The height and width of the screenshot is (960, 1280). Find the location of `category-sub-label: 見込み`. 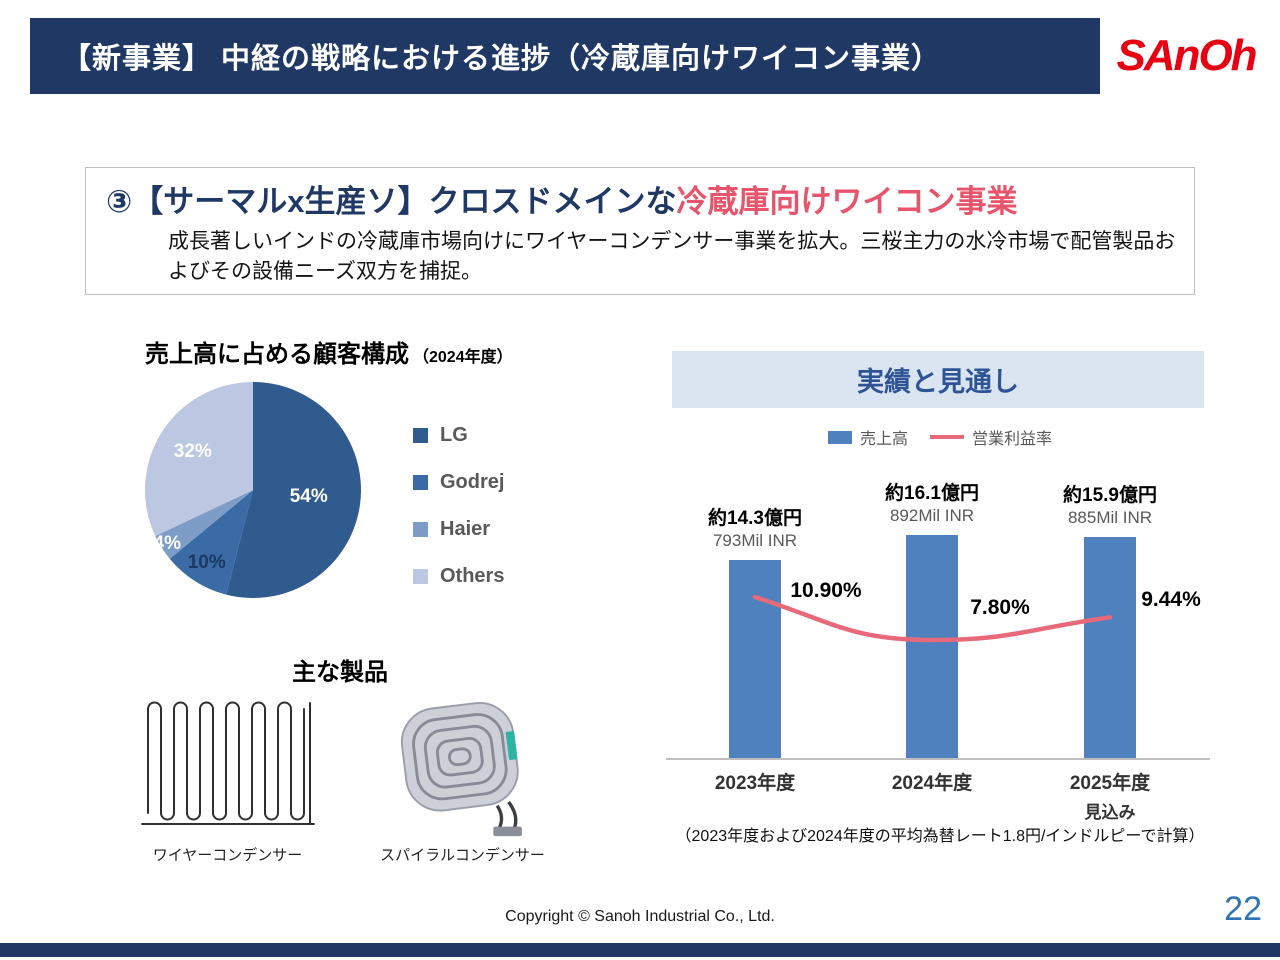

category-sub-label: 見込み is located at coordinates (1110, 812).